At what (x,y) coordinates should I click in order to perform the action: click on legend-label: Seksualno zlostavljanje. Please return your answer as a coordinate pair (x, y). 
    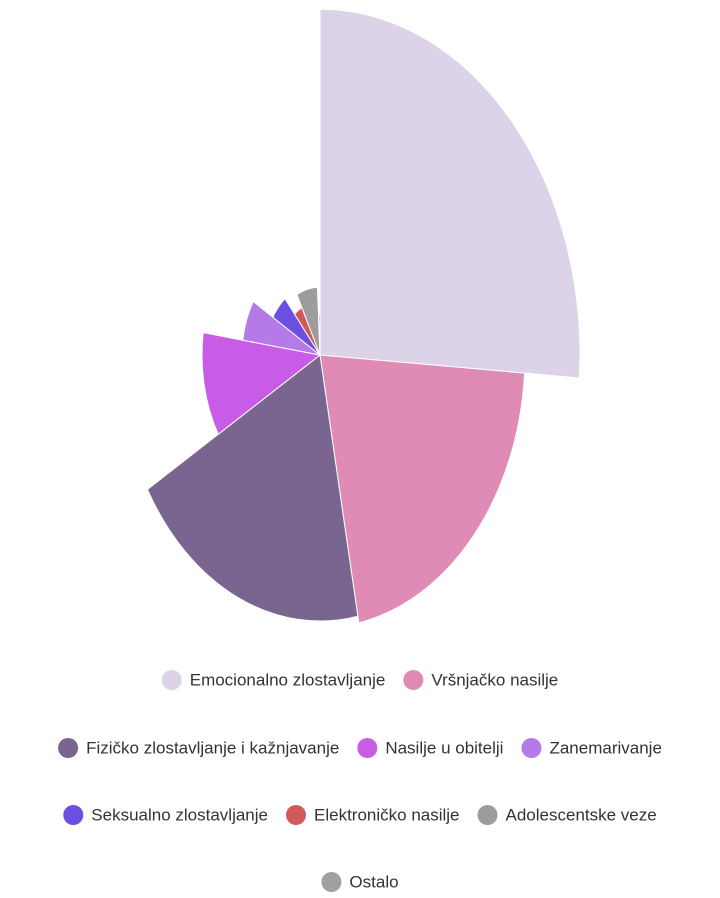
    Looking at the image, I should click on (179, 814).